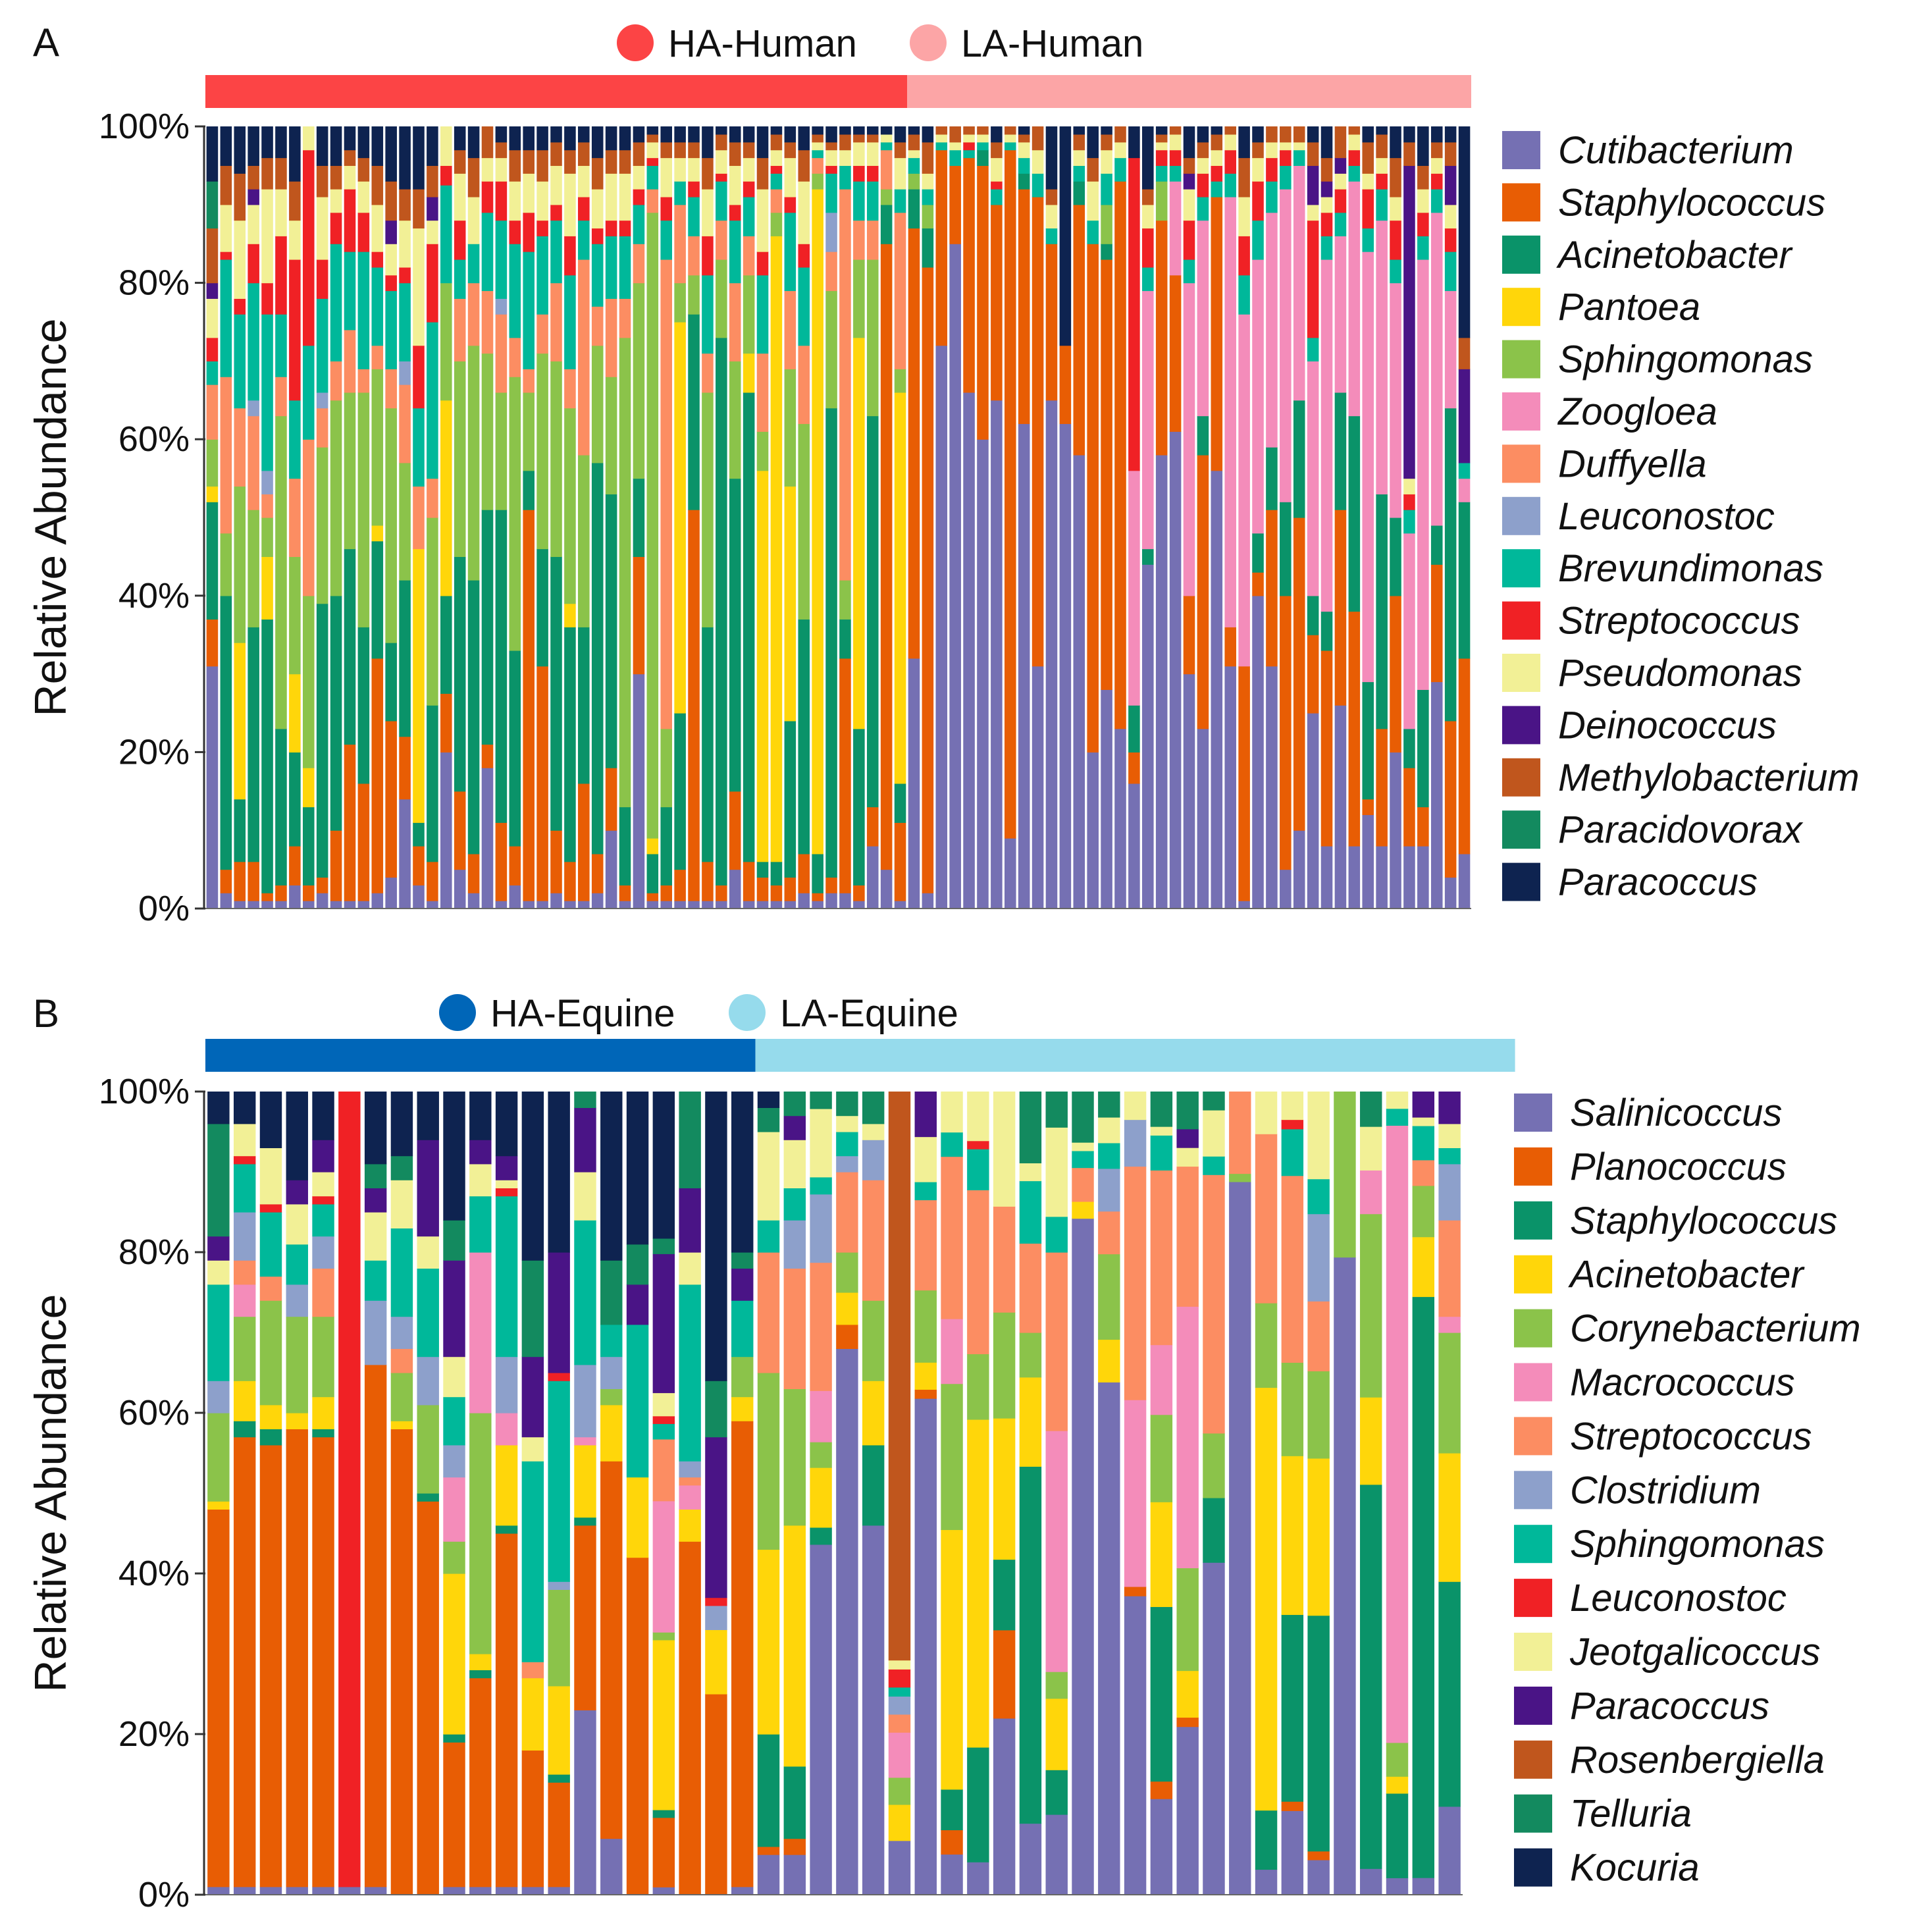 The height and width of the screenshot is (1925, 1932). What do you see at coordinates (635, 42) in the screenshot?
I see `legend-dot-ha-human` at bounding box center [635, 42].